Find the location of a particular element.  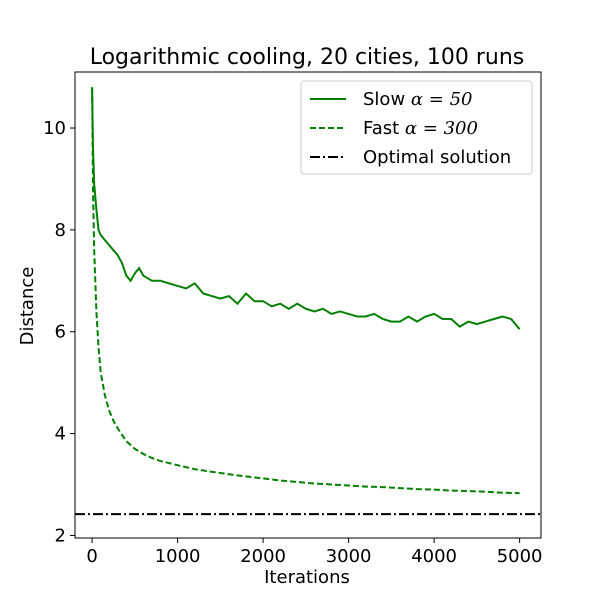

y-axis-ticks: 2 4 6 8 10 is located at coordinates (59, 332).